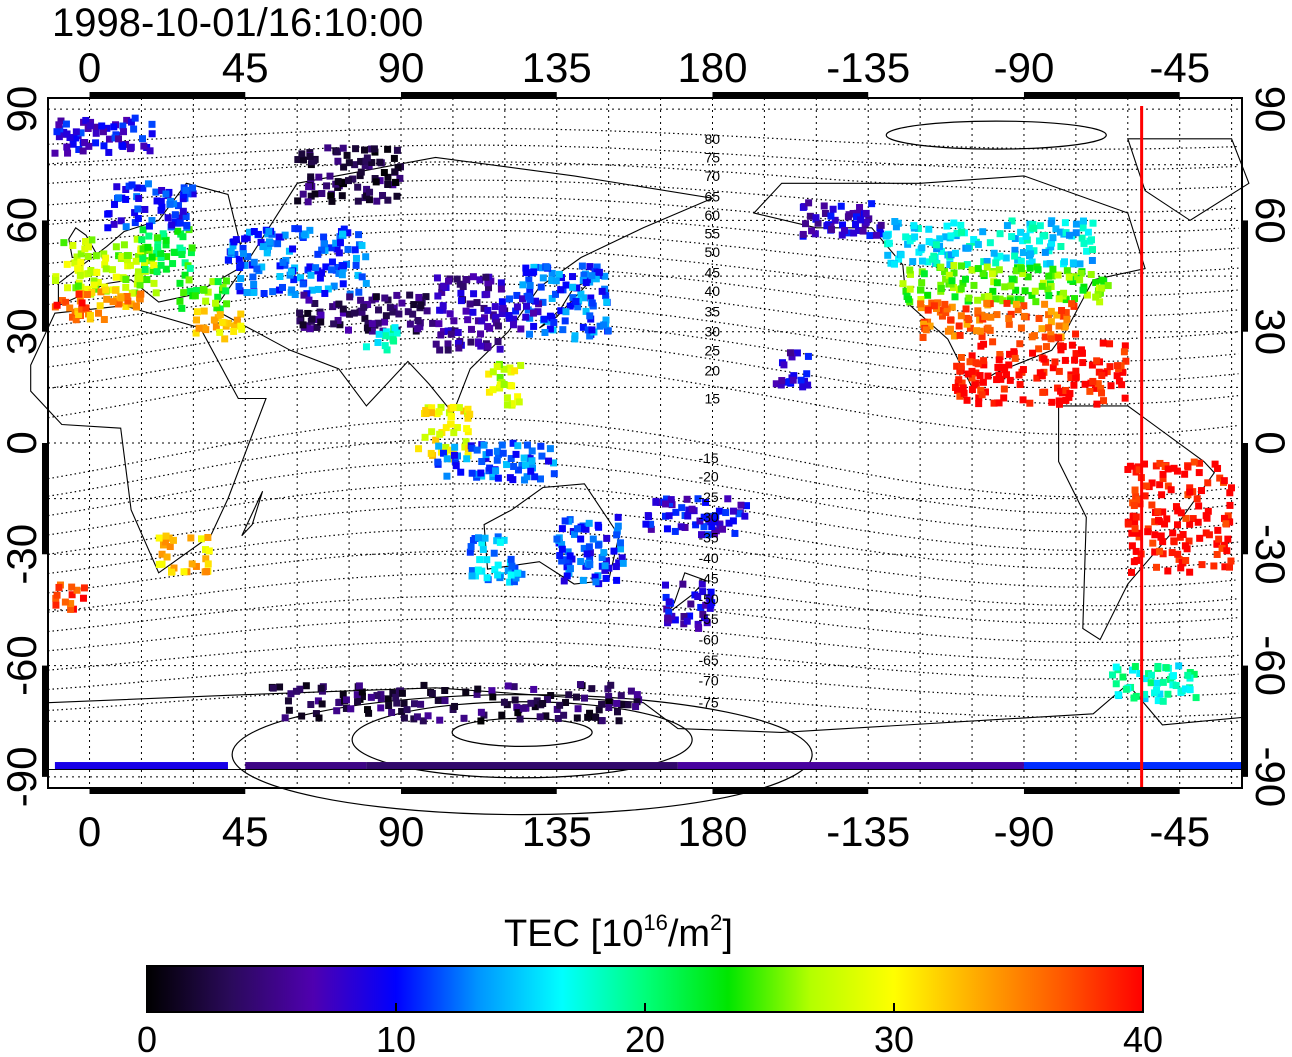 This screenshot has width=1292, height=1057. I want to click on contour-label: -50, so click(708, 599).